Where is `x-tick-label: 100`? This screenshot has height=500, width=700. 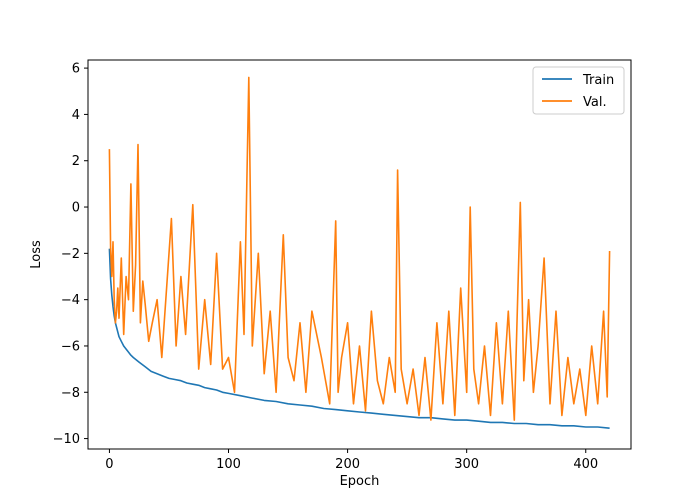 x-tick-label: 100 is located at coordinates (228, 464).